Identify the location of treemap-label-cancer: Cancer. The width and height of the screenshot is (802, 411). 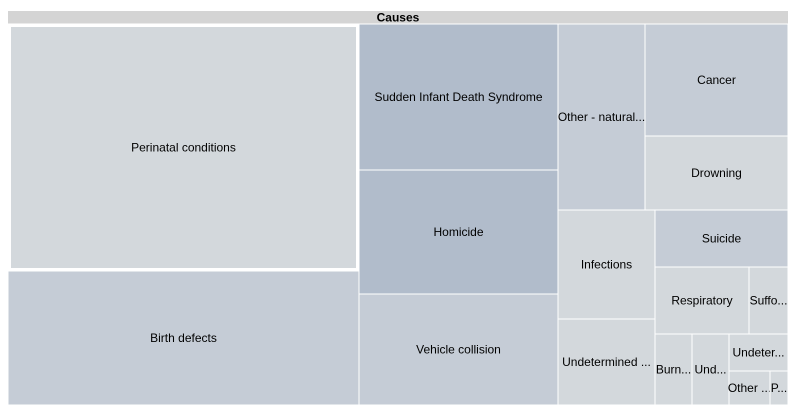
(716, 80).